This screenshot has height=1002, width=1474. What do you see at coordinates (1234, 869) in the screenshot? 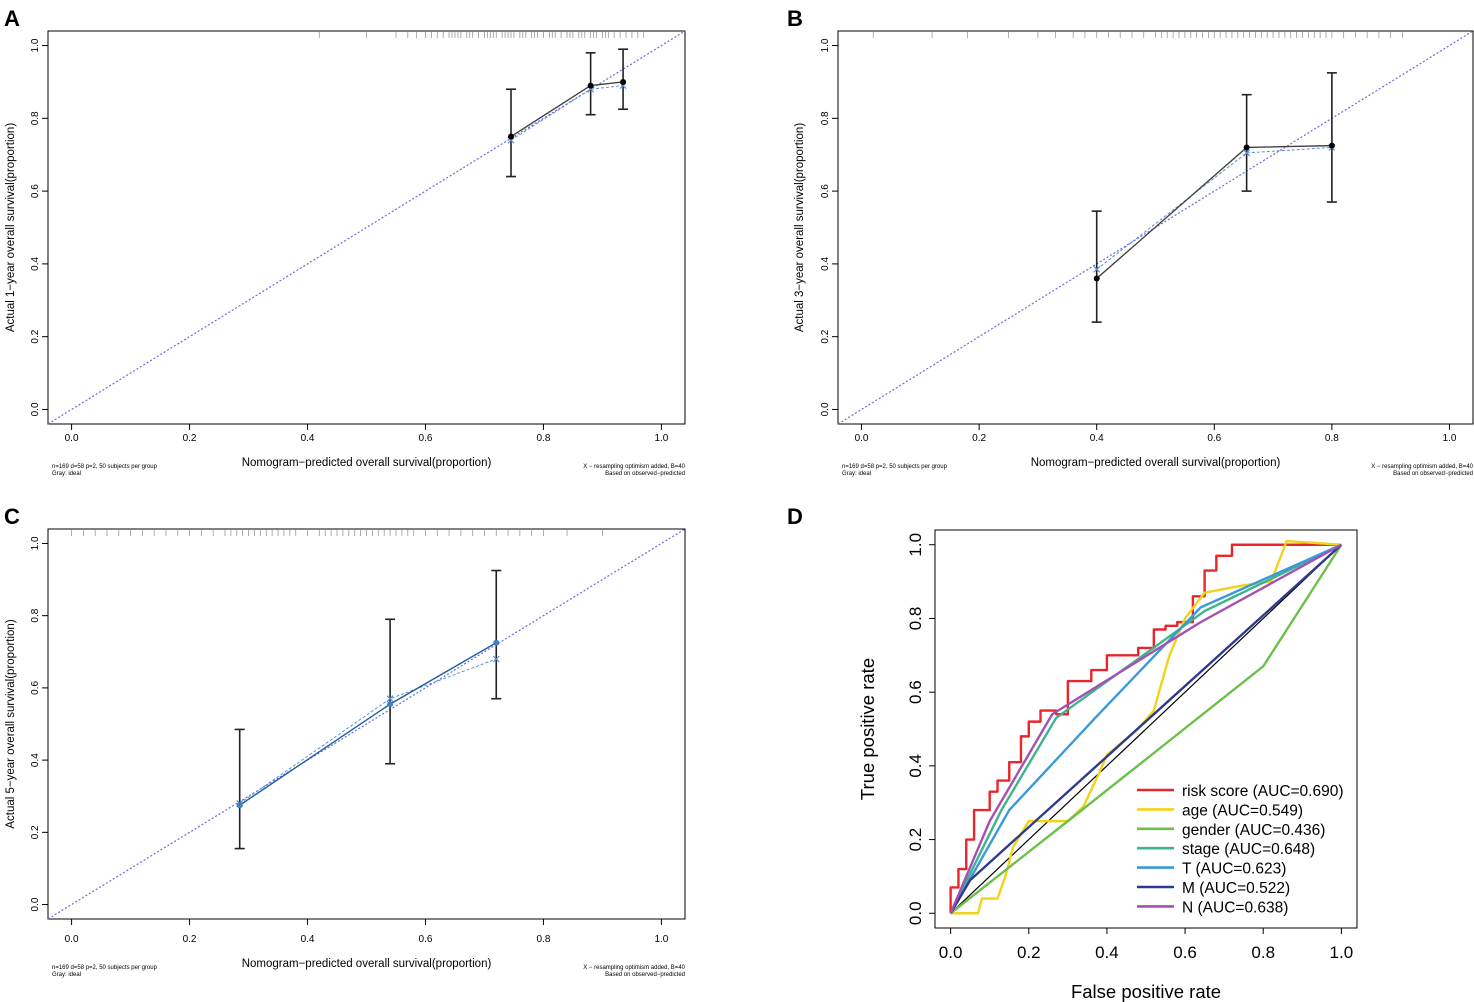
I see `legend-label: T (AUC=0.623)` at bounding box center [1234, 869].